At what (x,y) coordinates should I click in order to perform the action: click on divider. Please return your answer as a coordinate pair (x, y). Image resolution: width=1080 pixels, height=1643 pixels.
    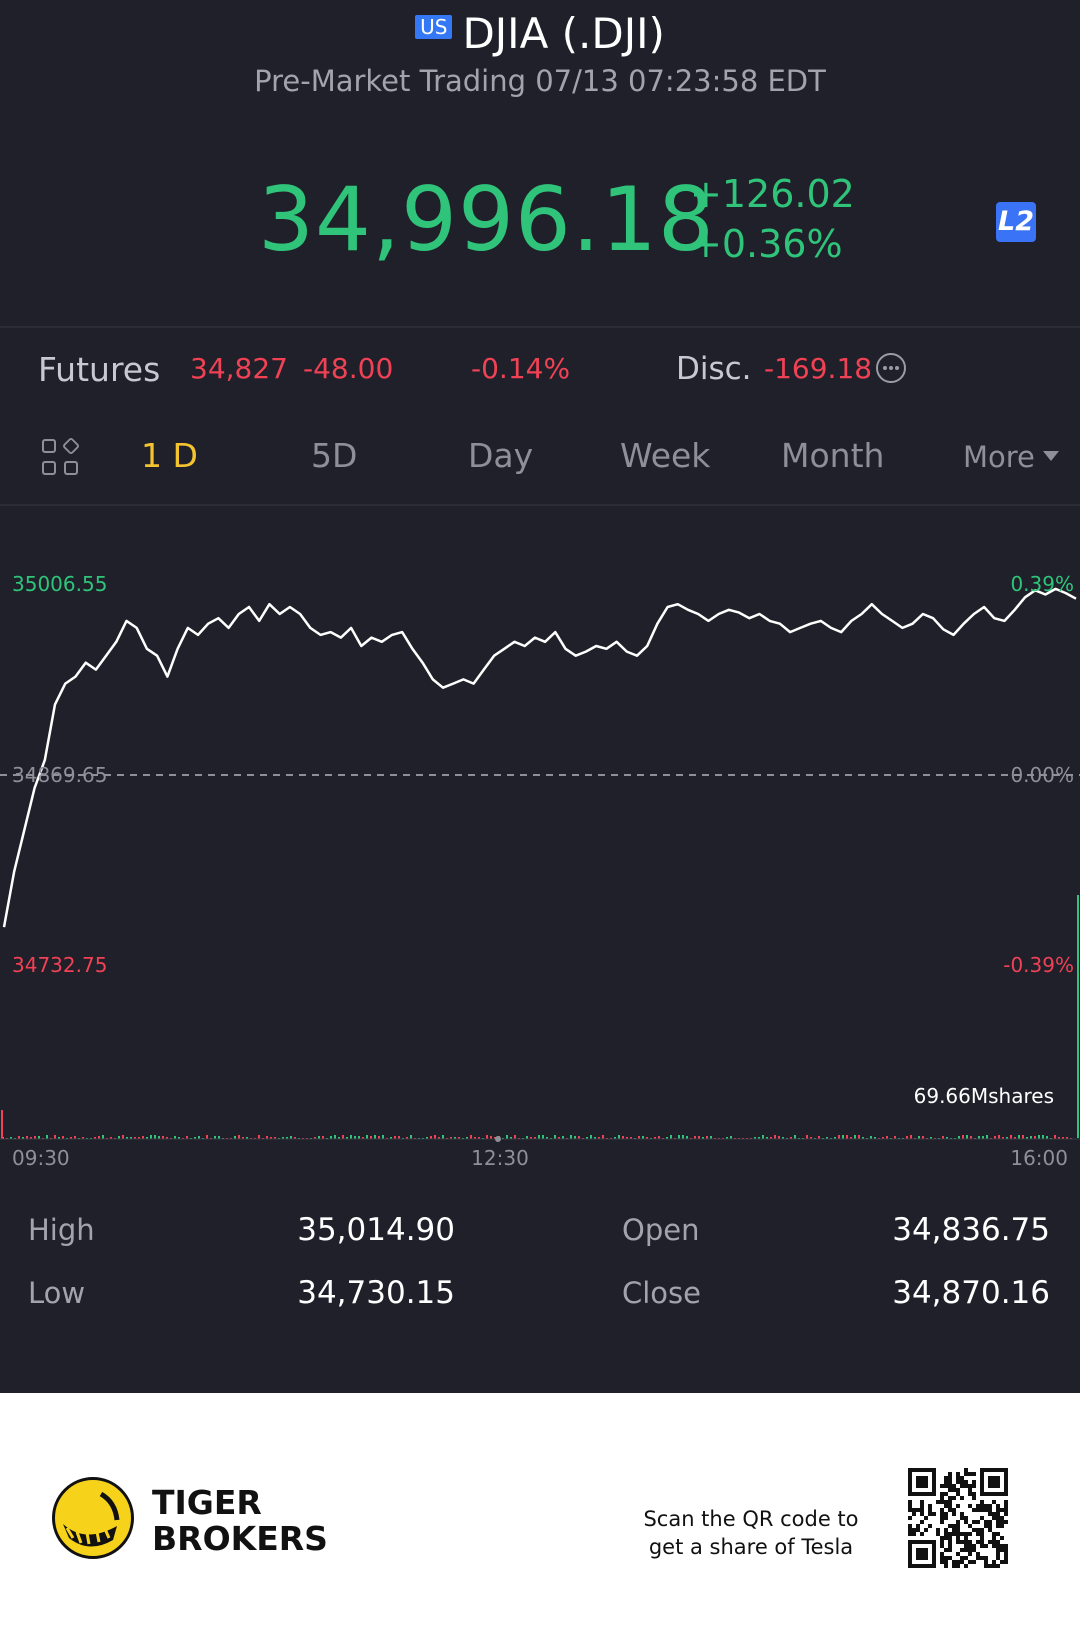
    Looking at the image, I should click on (540, 505).